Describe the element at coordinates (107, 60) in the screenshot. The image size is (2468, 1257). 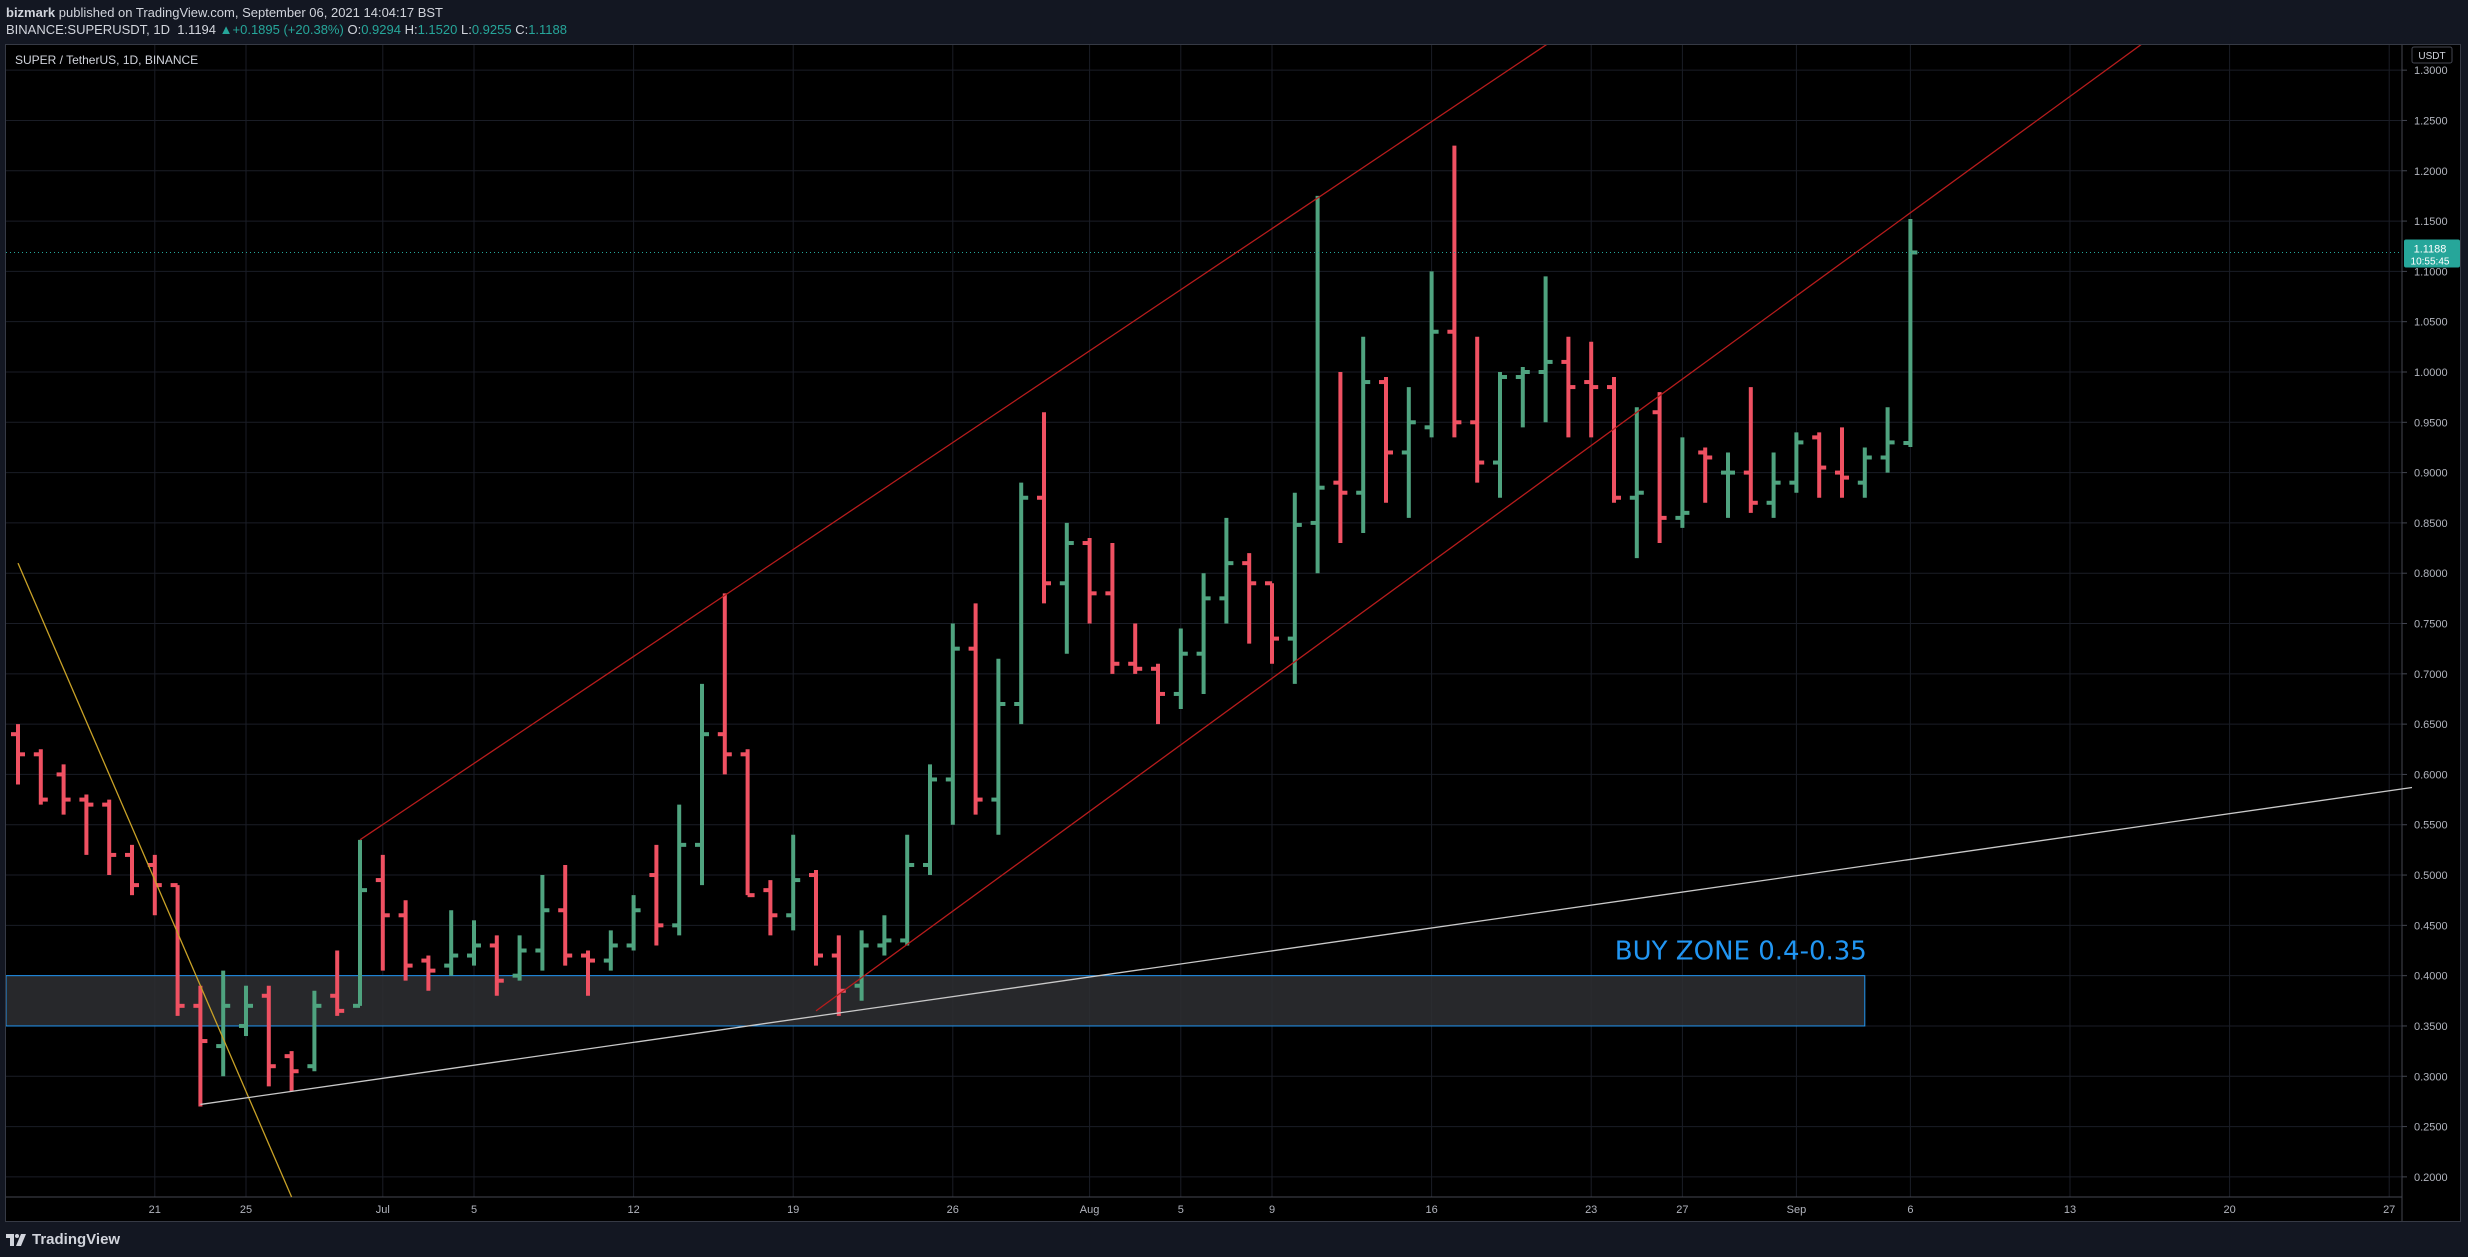
I see `symbol-label: SUPER / TetherUS, 1D, BINANCE` at that location.